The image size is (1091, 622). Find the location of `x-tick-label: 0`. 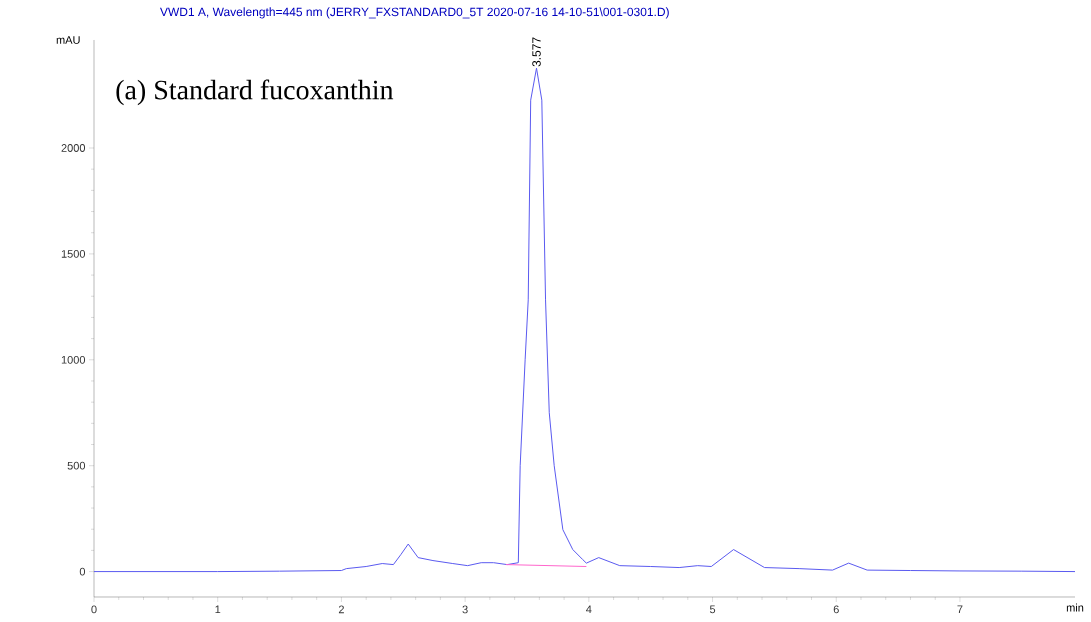

x-tick-label: 0 is located at coordinates (94, 609).